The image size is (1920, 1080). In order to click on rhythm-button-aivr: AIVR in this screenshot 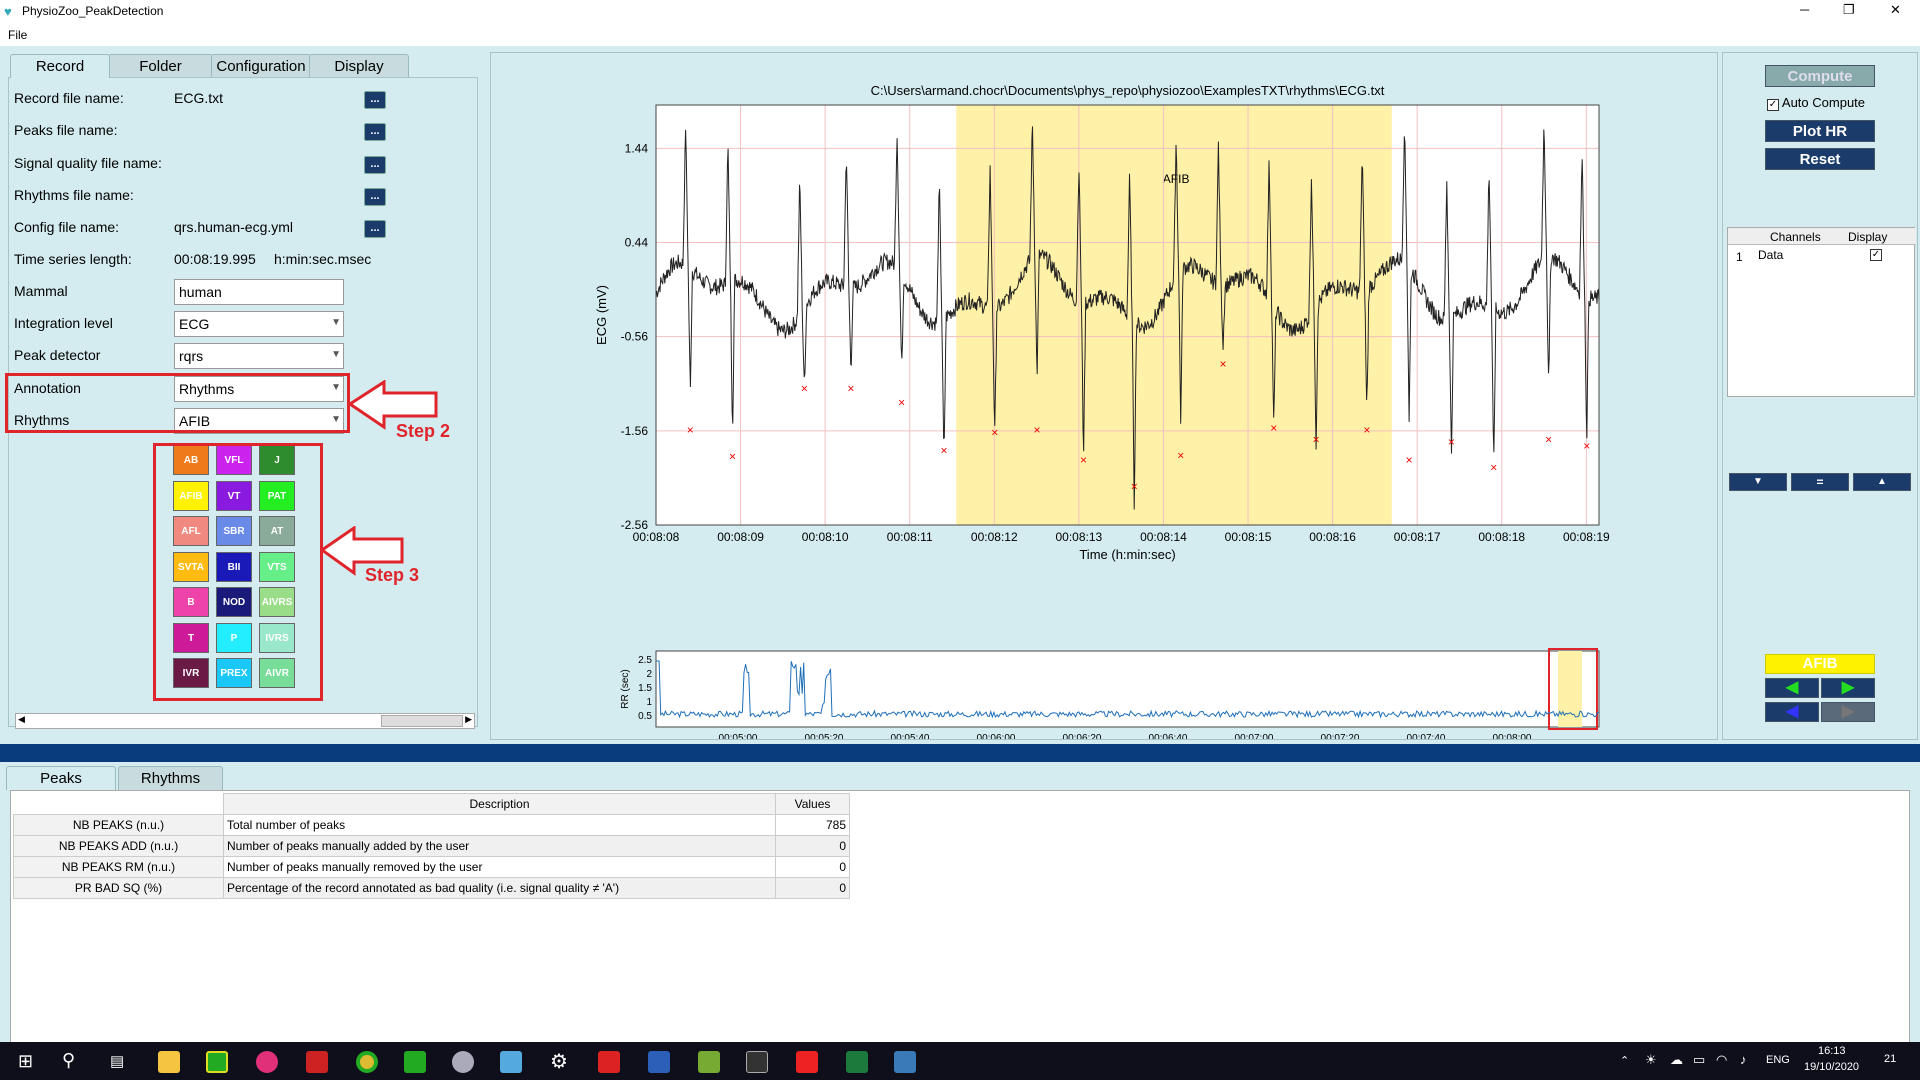, I will do `click(277, 673)`.